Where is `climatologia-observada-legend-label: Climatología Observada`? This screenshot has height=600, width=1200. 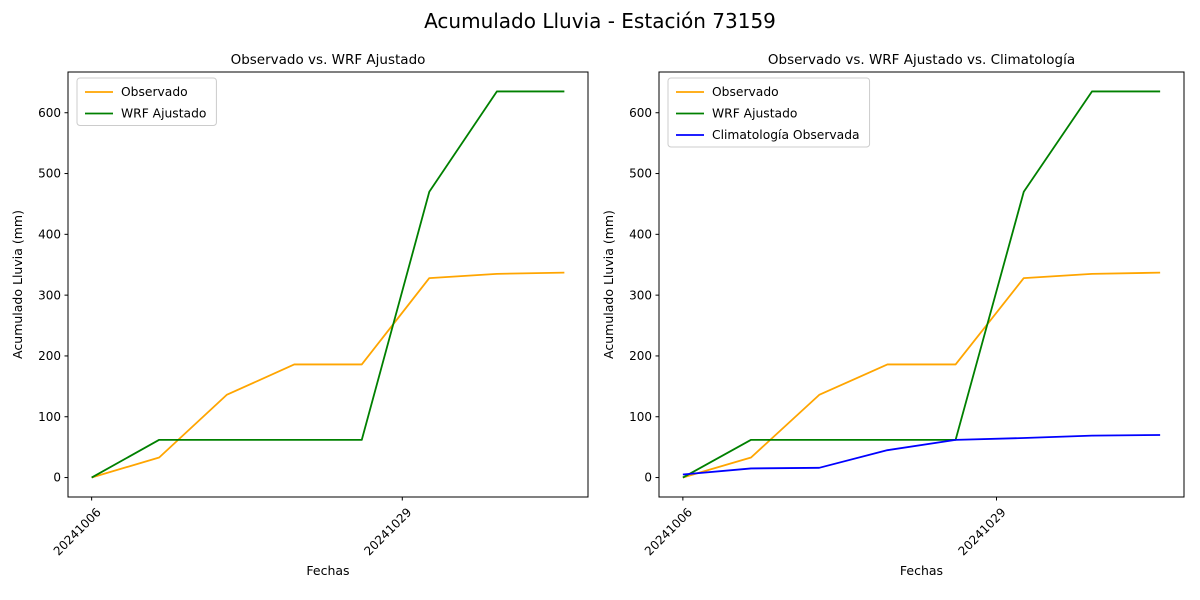
climatologia-observada-legend-label: Climatología Observada is located at coordinates (786, 135).